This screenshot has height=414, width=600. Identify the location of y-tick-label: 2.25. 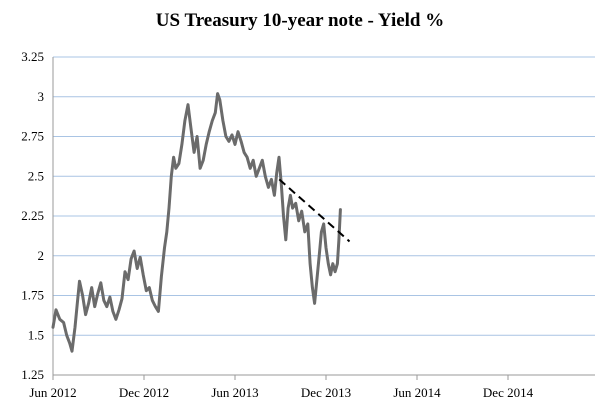
(32, 215).